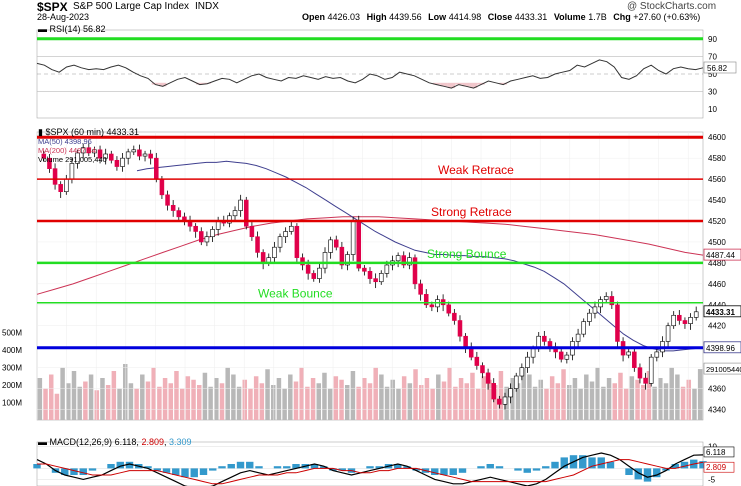  What do you see at coordinates (712, 39) in the screenshot?
I see `rsi-tick-label: 90` at bounding box center [712, 39].